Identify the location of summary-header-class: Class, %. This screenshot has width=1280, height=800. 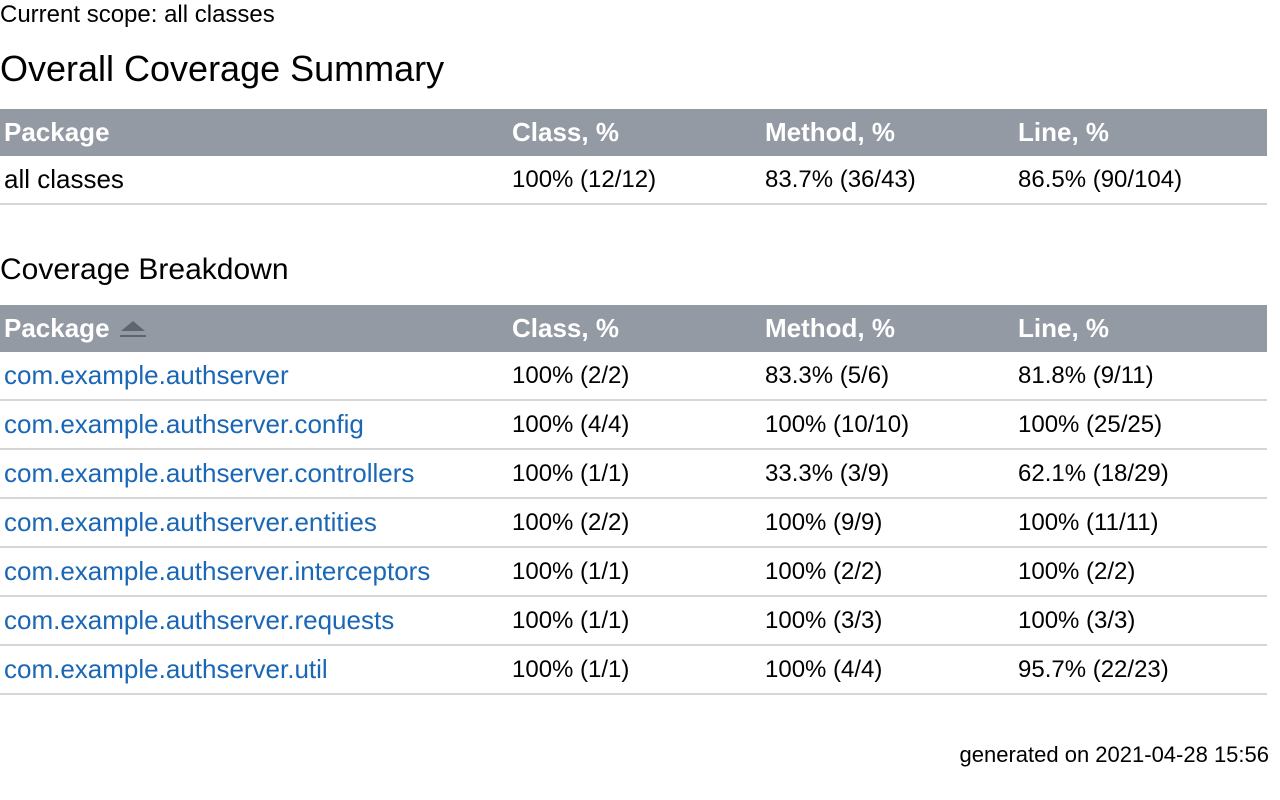
(634, 132).